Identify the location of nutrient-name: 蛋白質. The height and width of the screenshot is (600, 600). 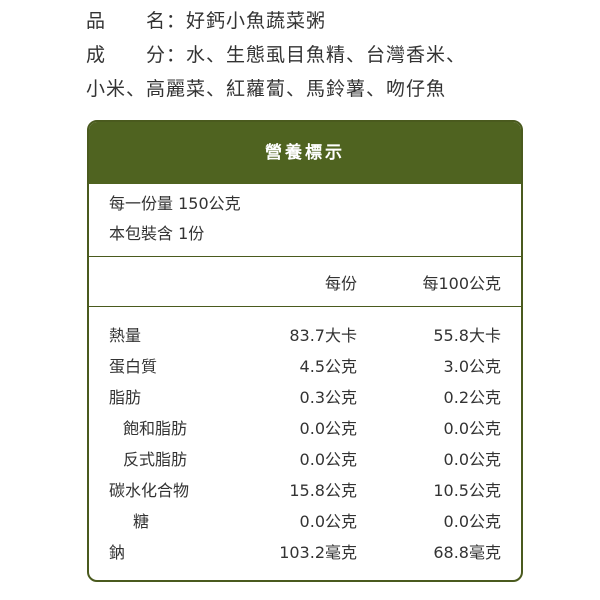
(133, 366).